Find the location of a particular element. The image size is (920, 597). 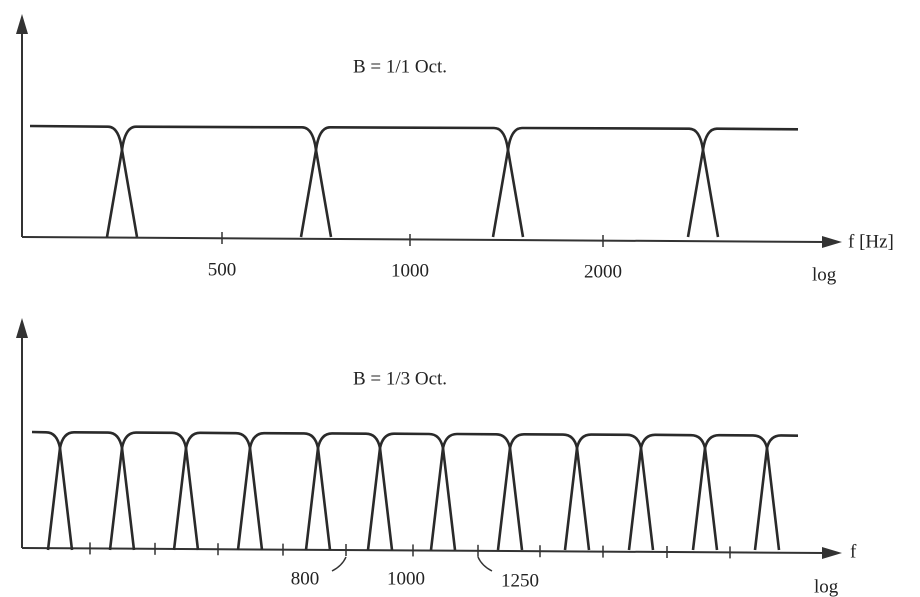

tick-label: 2000 is located at coordinates (603, 271).